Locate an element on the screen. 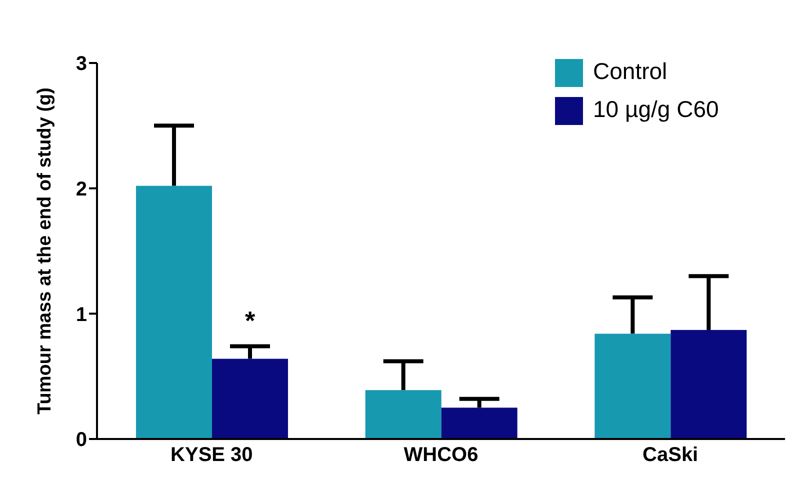 The height and width of the screenshot is (489, 807). y-tick-label: 2 is located at coordinates (81, 189).